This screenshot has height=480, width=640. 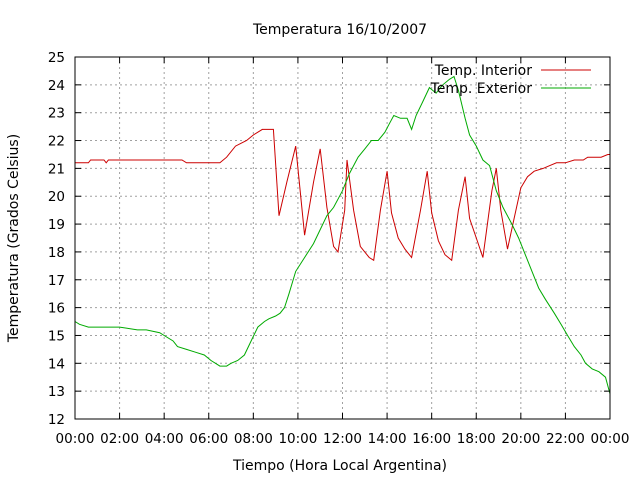 I want to click on y-tick-label: 17, so click(x=56, y=281).